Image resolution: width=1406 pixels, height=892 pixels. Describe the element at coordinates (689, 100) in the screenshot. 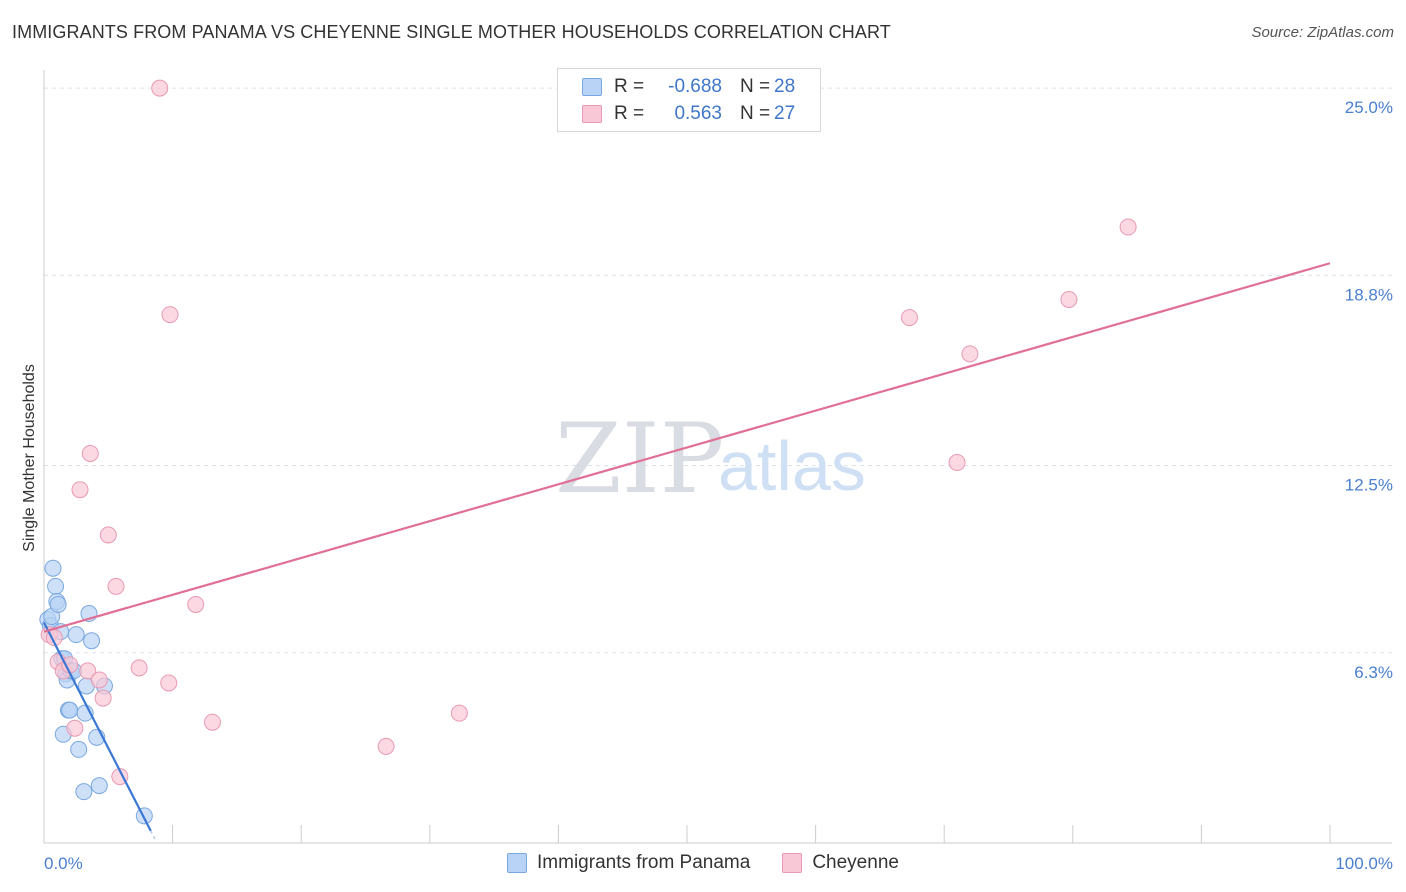

I see `stats-legend: R = -0.688 N = 28 R = 0.563 N = 27` at that location.